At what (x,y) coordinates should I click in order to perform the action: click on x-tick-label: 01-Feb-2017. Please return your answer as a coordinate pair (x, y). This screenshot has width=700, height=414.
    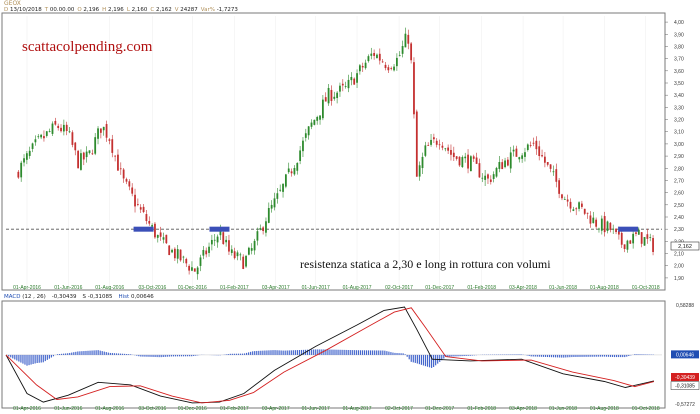
    Looking at the image, I should click on (234, 409).